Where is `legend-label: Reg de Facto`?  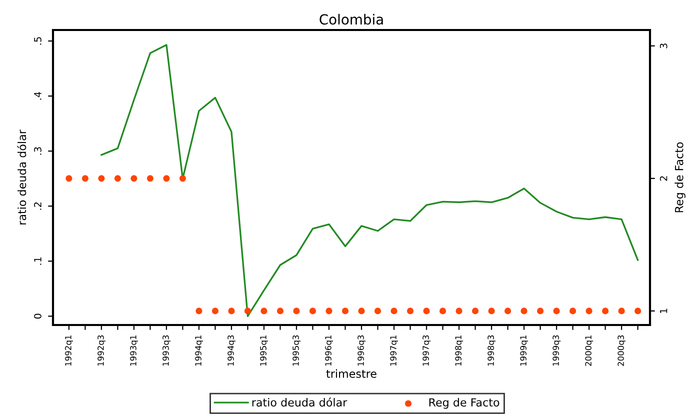
legend-label: Reg de Facto is located at coordinates (464, 403).